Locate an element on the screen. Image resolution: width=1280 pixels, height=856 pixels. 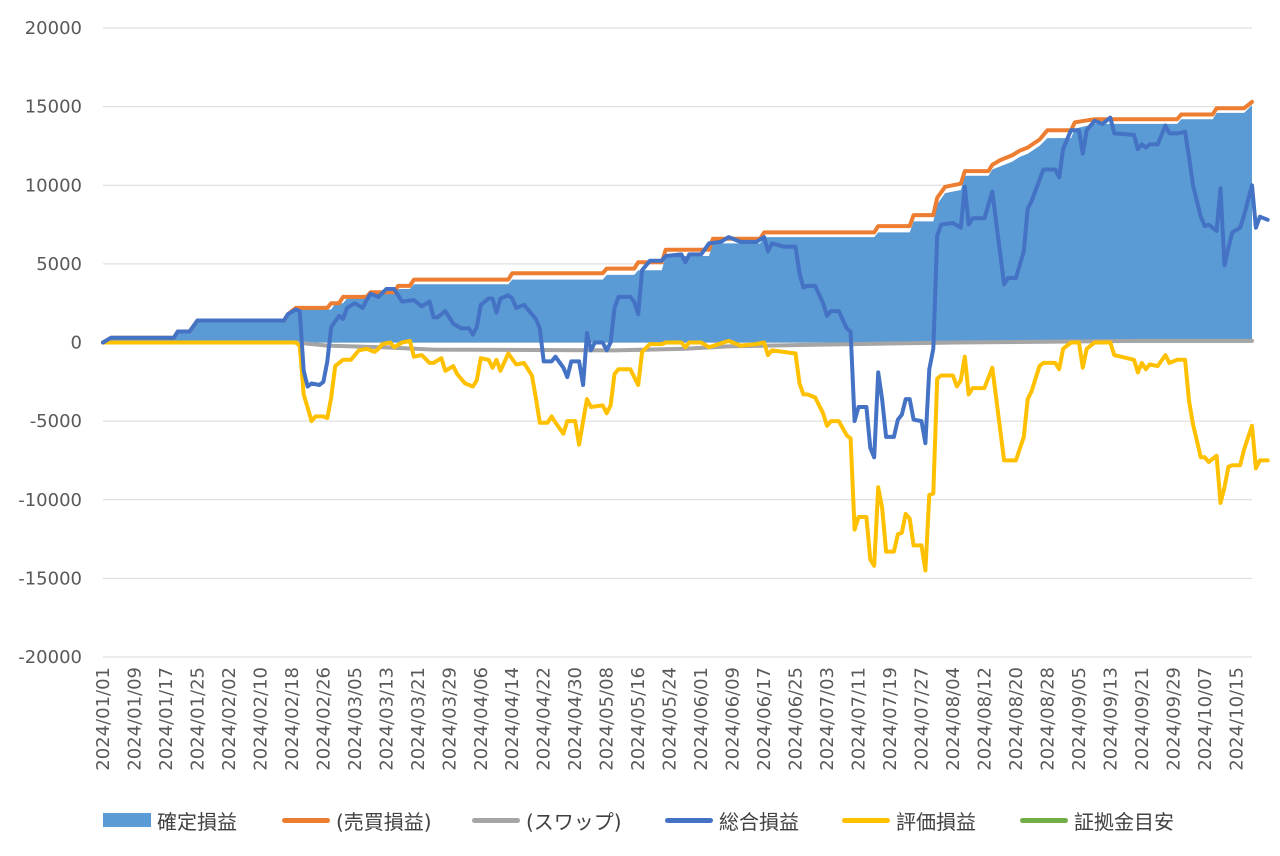
legend-item-hyouka: 評価損益 is located at coordinates (909, 820).